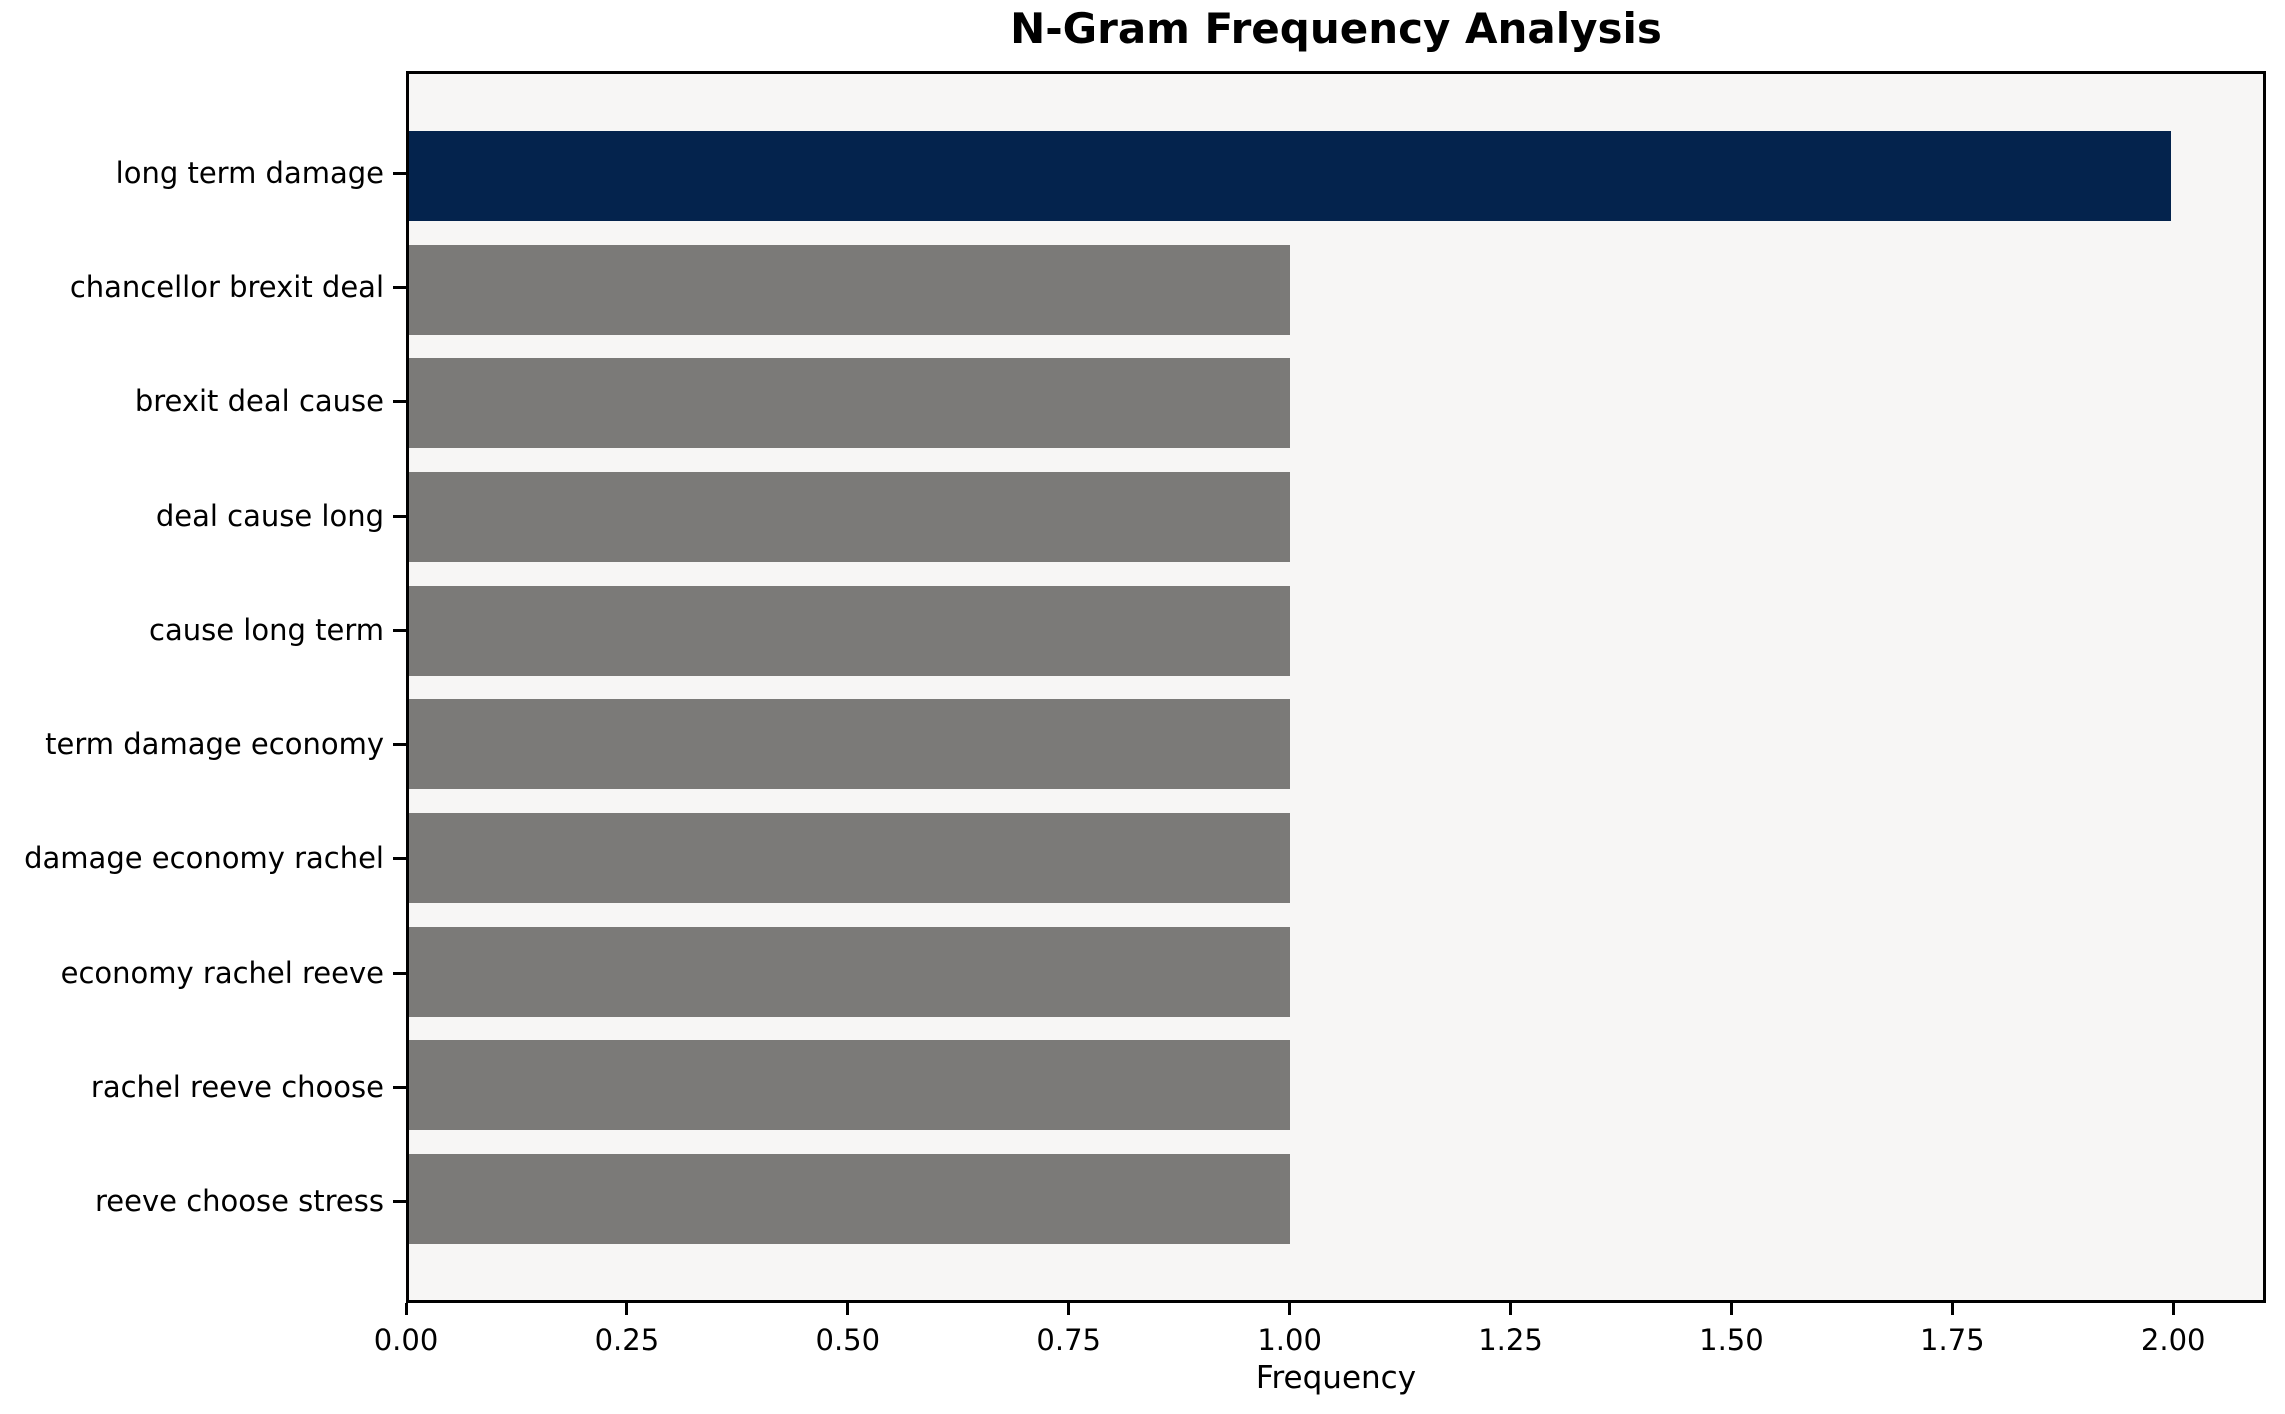 The height and width of the screenshot is (1414, 2285). What do you see at coordinates (226, 286) in the screenshot?
I see `category-label: chancellor brexit deal` at bounding box center [226, 286].